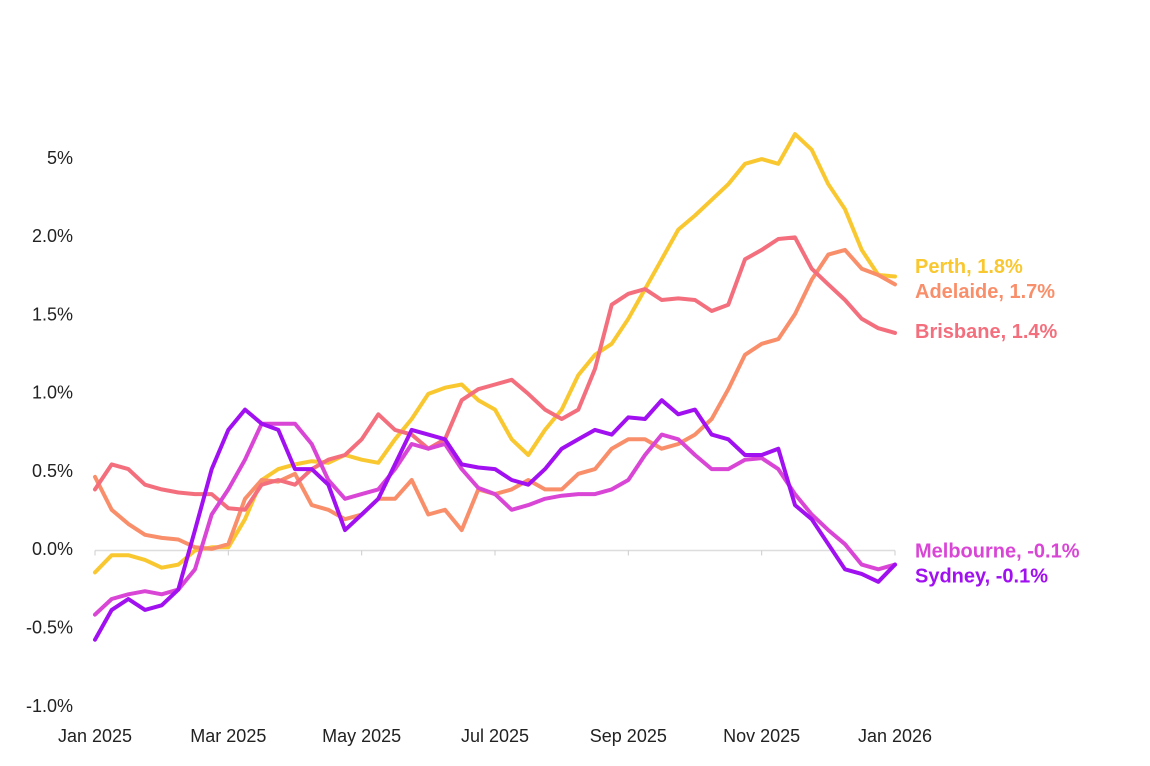  Describe the element at coordinates (997, 551) in the screenshot. I see `series-end-label: Melbourne, -0.1%` at that location.